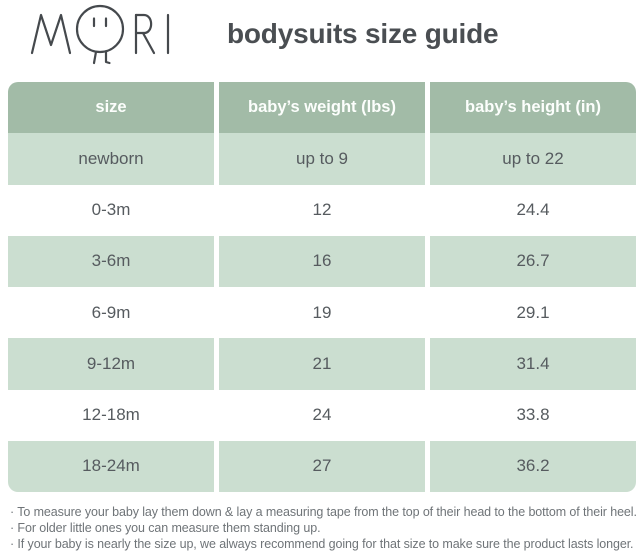  What do you see at coordinates (111, 108) in the screenshot?
I see `header-cell: size` at bounding box center [111, 108].